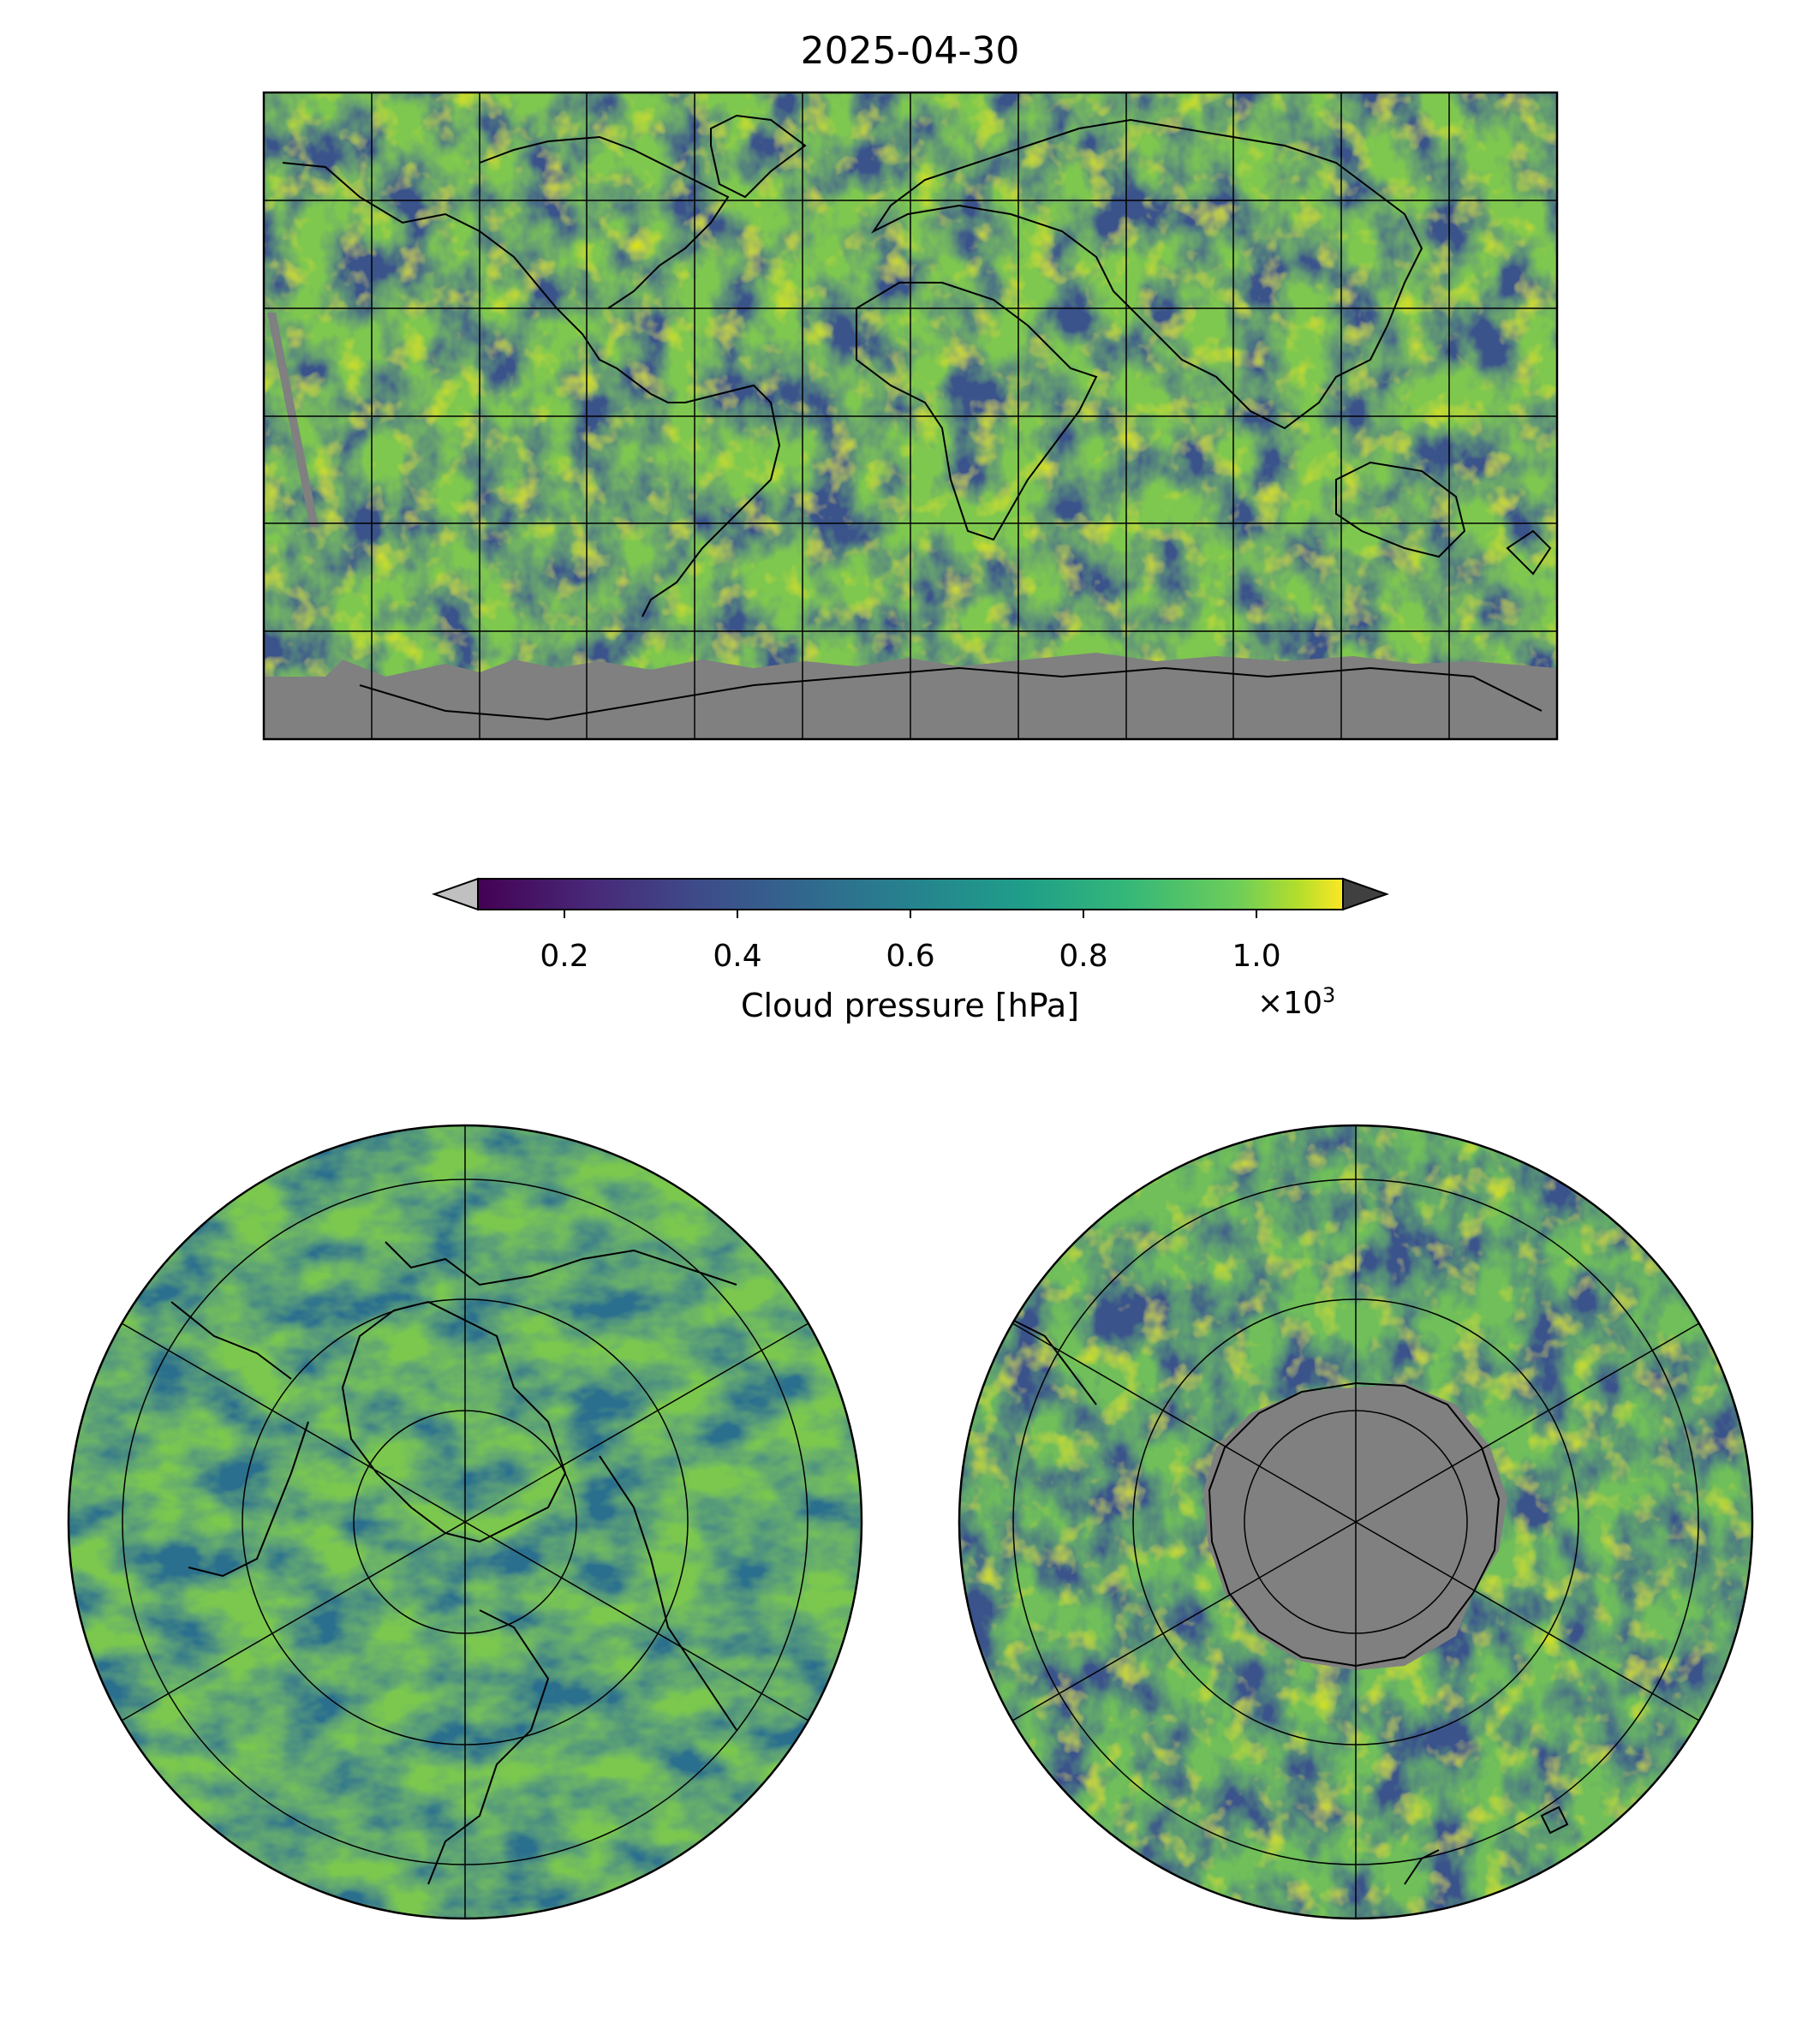 This screenshot has width=1820, height=2023. What do you see at coordinates (737, 956) in the screenshot?
I see `colorbar-tick-label: 0.4` at bounding box center [737, 956].